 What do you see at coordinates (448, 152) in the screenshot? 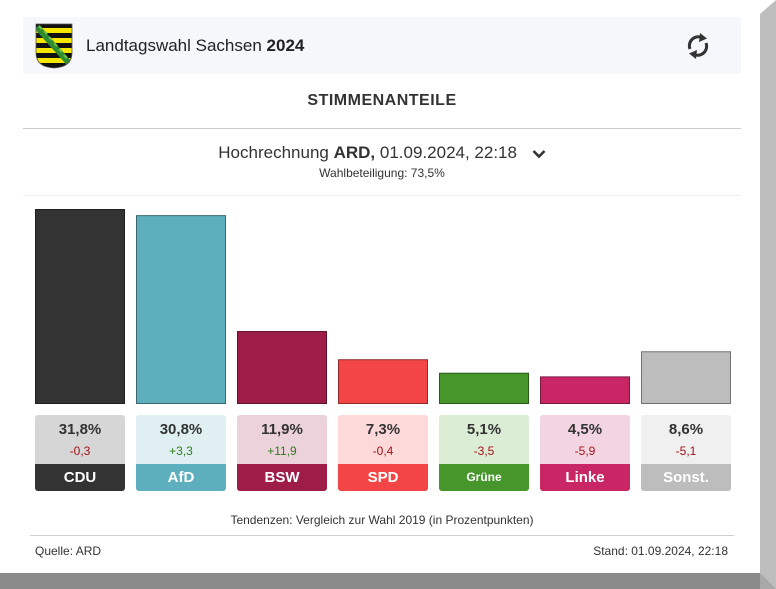
I see `selector-datetime: 01.09.2024, 22:18` at bounding box center [448, 152].